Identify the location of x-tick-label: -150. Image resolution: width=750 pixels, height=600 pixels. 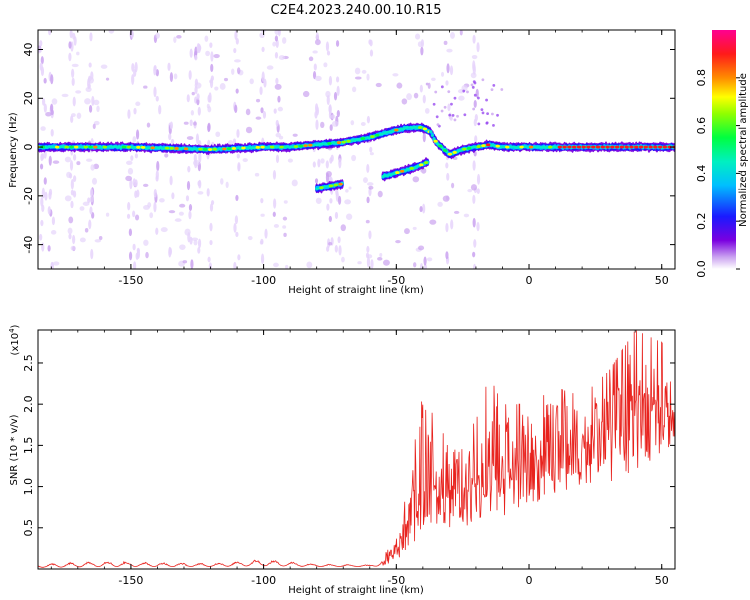
(130, 280).